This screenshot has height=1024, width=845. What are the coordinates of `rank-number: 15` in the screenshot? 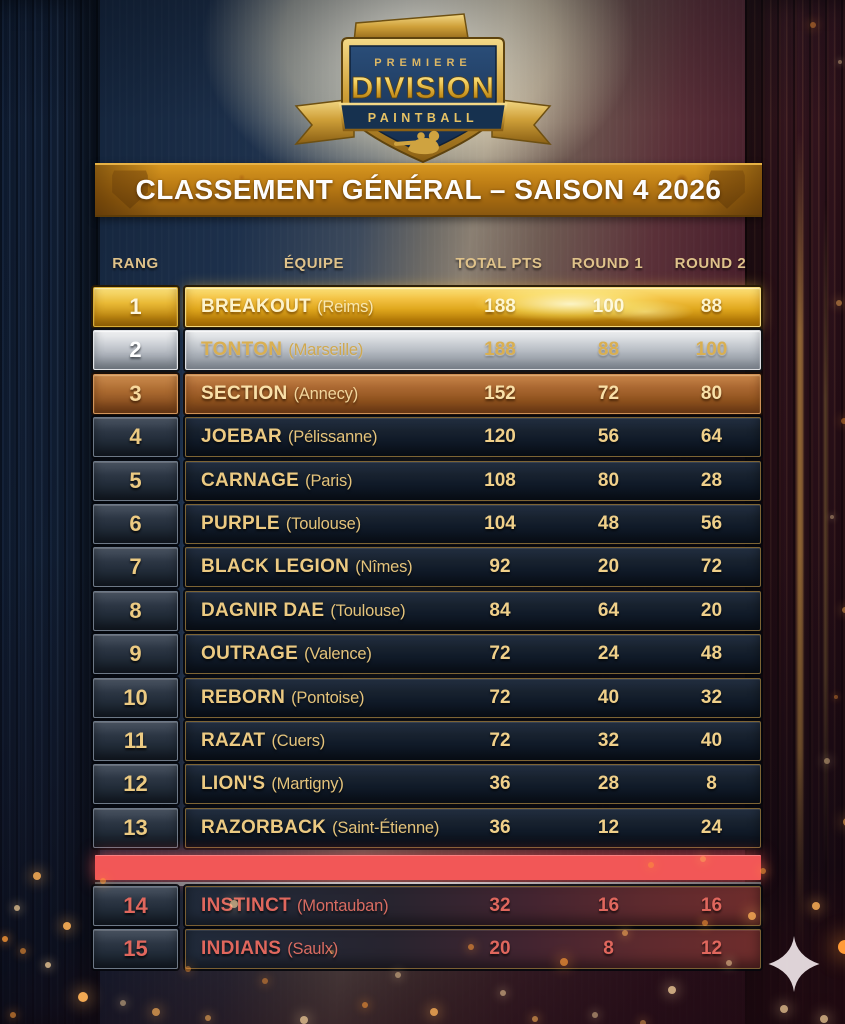 It's located at (135, 949).